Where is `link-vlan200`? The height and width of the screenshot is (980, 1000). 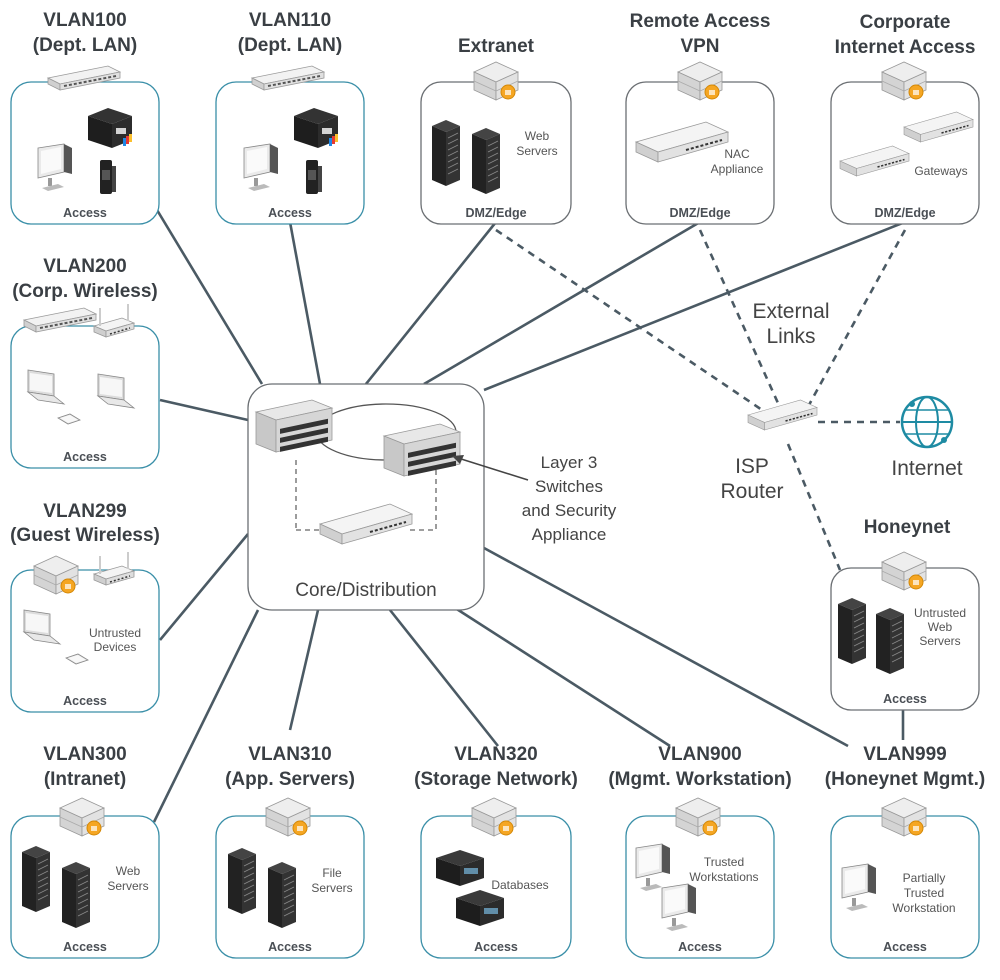 link-vlan200 is located at coordinates (204, 410).